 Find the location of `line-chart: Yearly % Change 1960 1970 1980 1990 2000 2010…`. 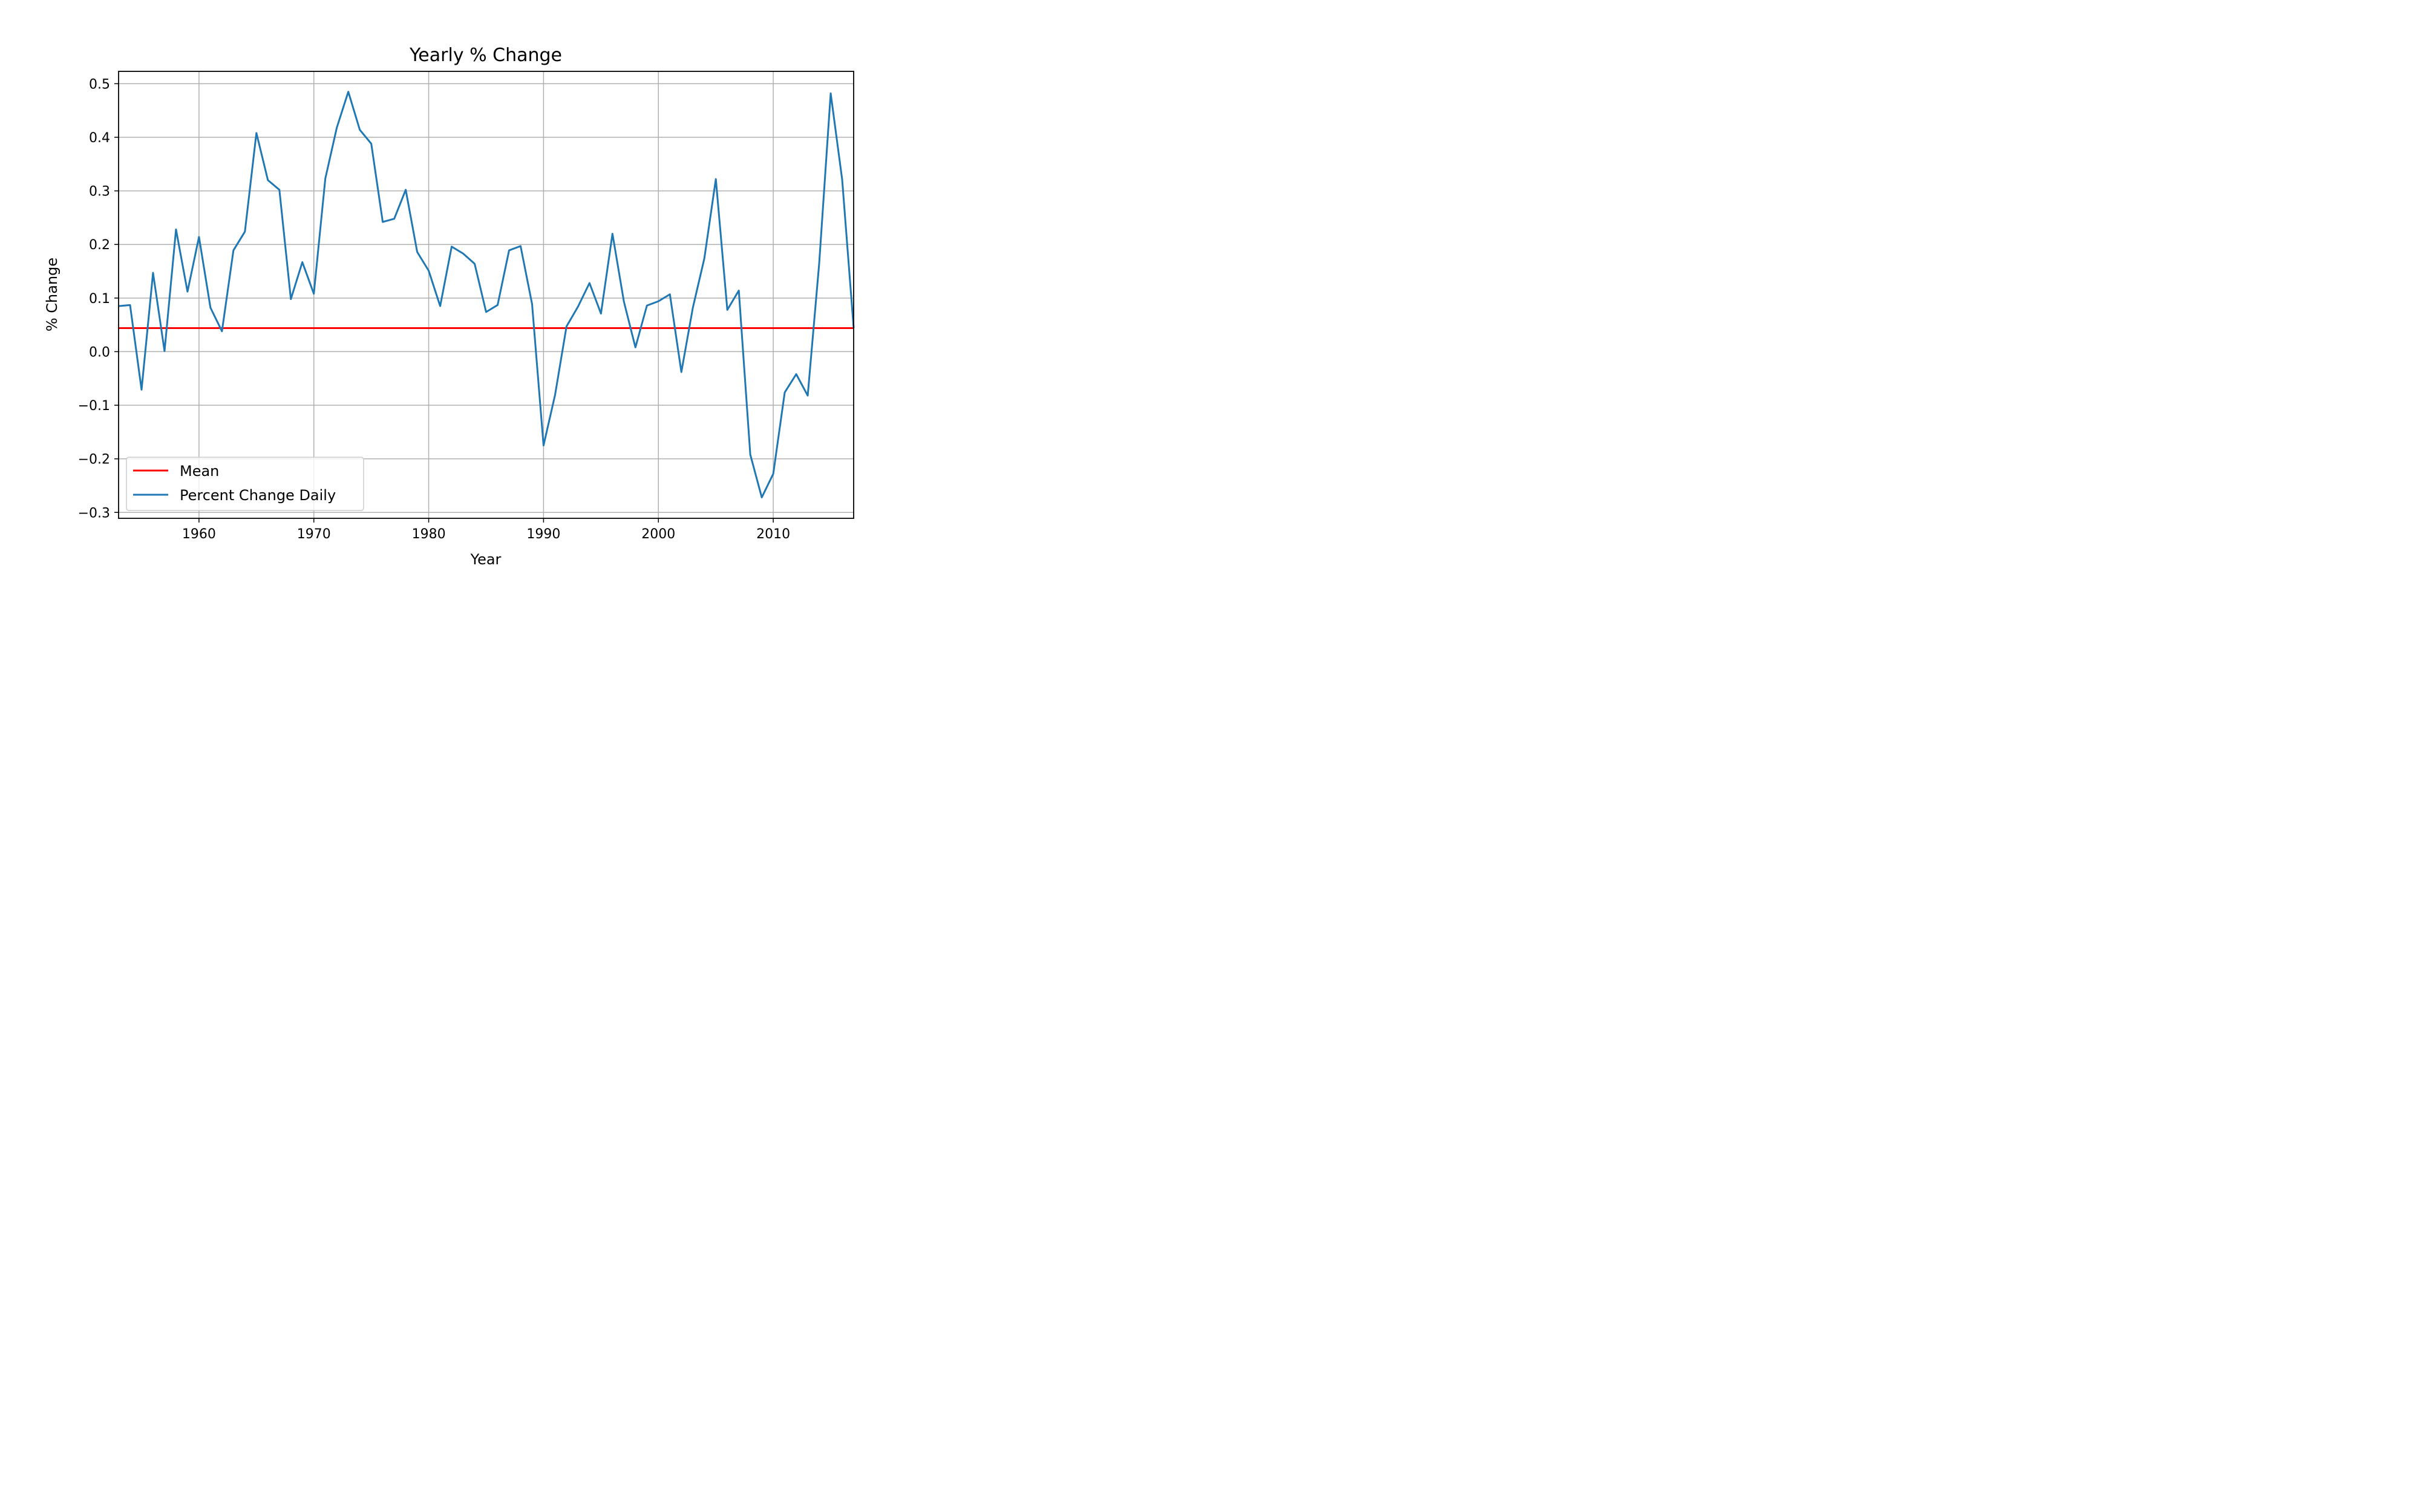

line-chart: Yearly % Change 1960 1970 1980 1990 2000 2010… is located at coordinates (467, 292).